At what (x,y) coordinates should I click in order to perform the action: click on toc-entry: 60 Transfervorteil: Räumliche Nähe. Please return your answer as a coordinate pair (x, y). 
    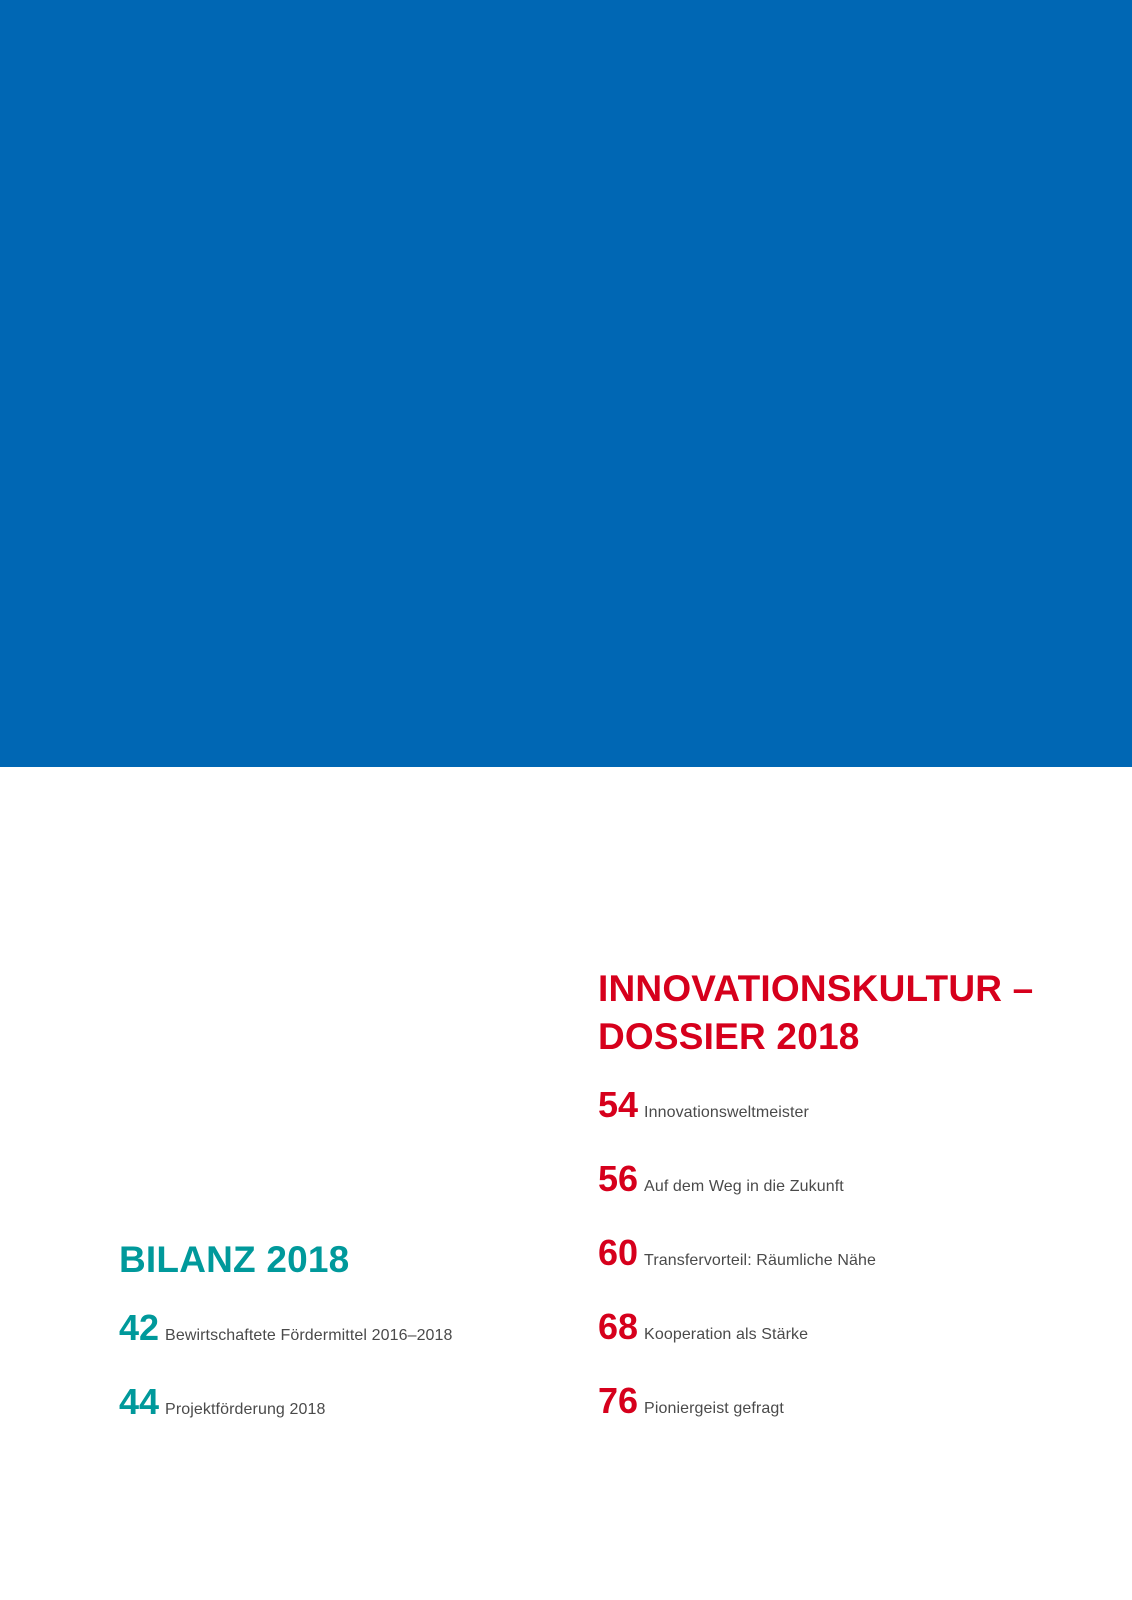
    Looking at the image, I should click on (838, 1268).